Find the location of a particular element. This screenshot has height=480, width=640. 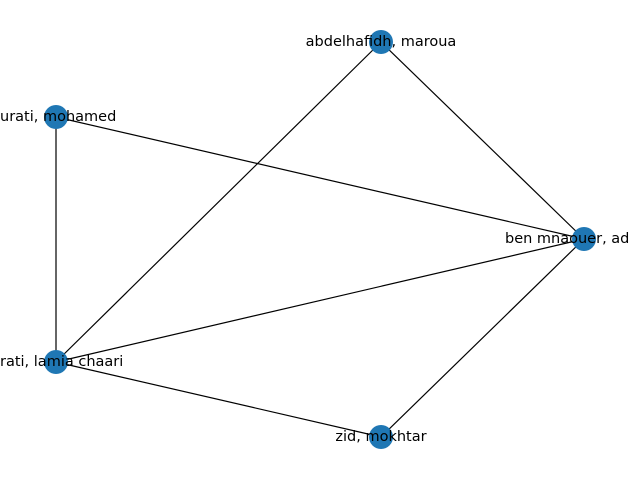

edge-lamia-zid is located at coordinates (218, 399).